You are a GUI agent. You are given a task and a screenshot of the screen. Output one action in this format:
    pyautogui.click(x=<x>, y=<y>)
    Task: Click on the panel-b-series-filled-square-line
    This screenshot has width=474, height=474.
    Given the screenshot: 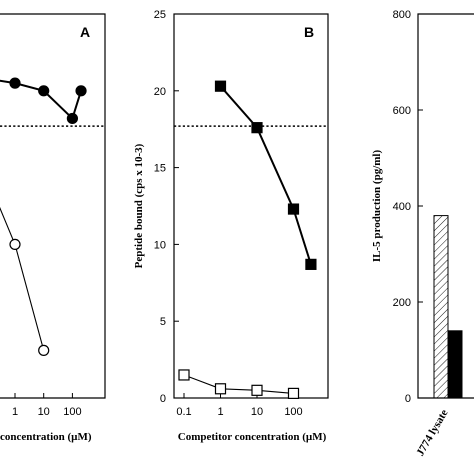 What is the action you would take?
    pyautogui.click(x=265, y=175)
    